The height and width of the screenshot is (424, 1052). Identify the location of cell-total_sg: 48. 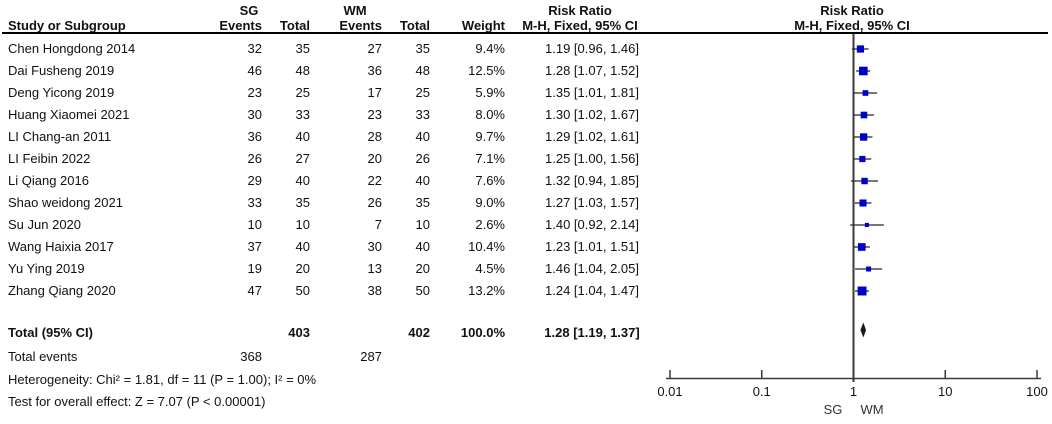
(302, 70).